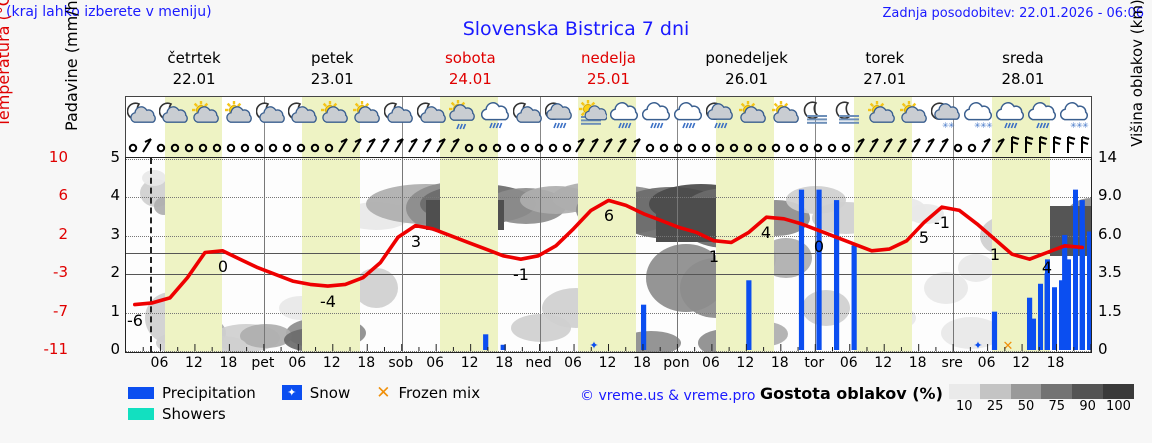 The width and height of the screenshot is (1152, 443). Describe the element at coordinates (332, 70) in the screenshot. I see `day-header-2: petek 23.01` at that location.